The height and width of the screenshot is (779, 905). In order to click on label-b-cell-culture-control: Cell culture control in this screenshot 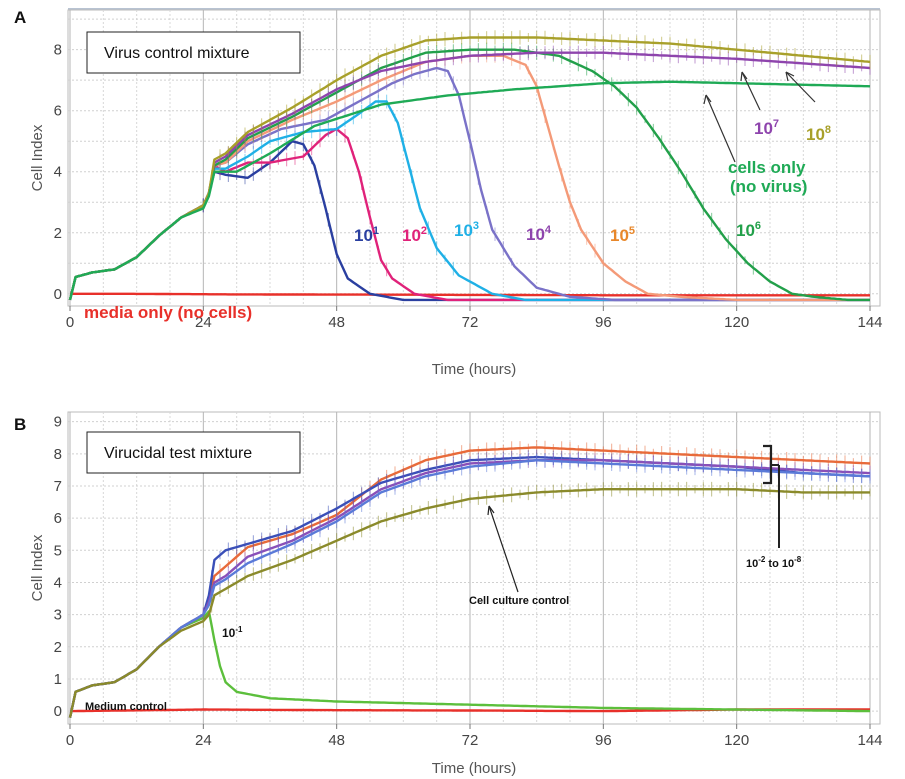, I will do `click(519, 601)`.